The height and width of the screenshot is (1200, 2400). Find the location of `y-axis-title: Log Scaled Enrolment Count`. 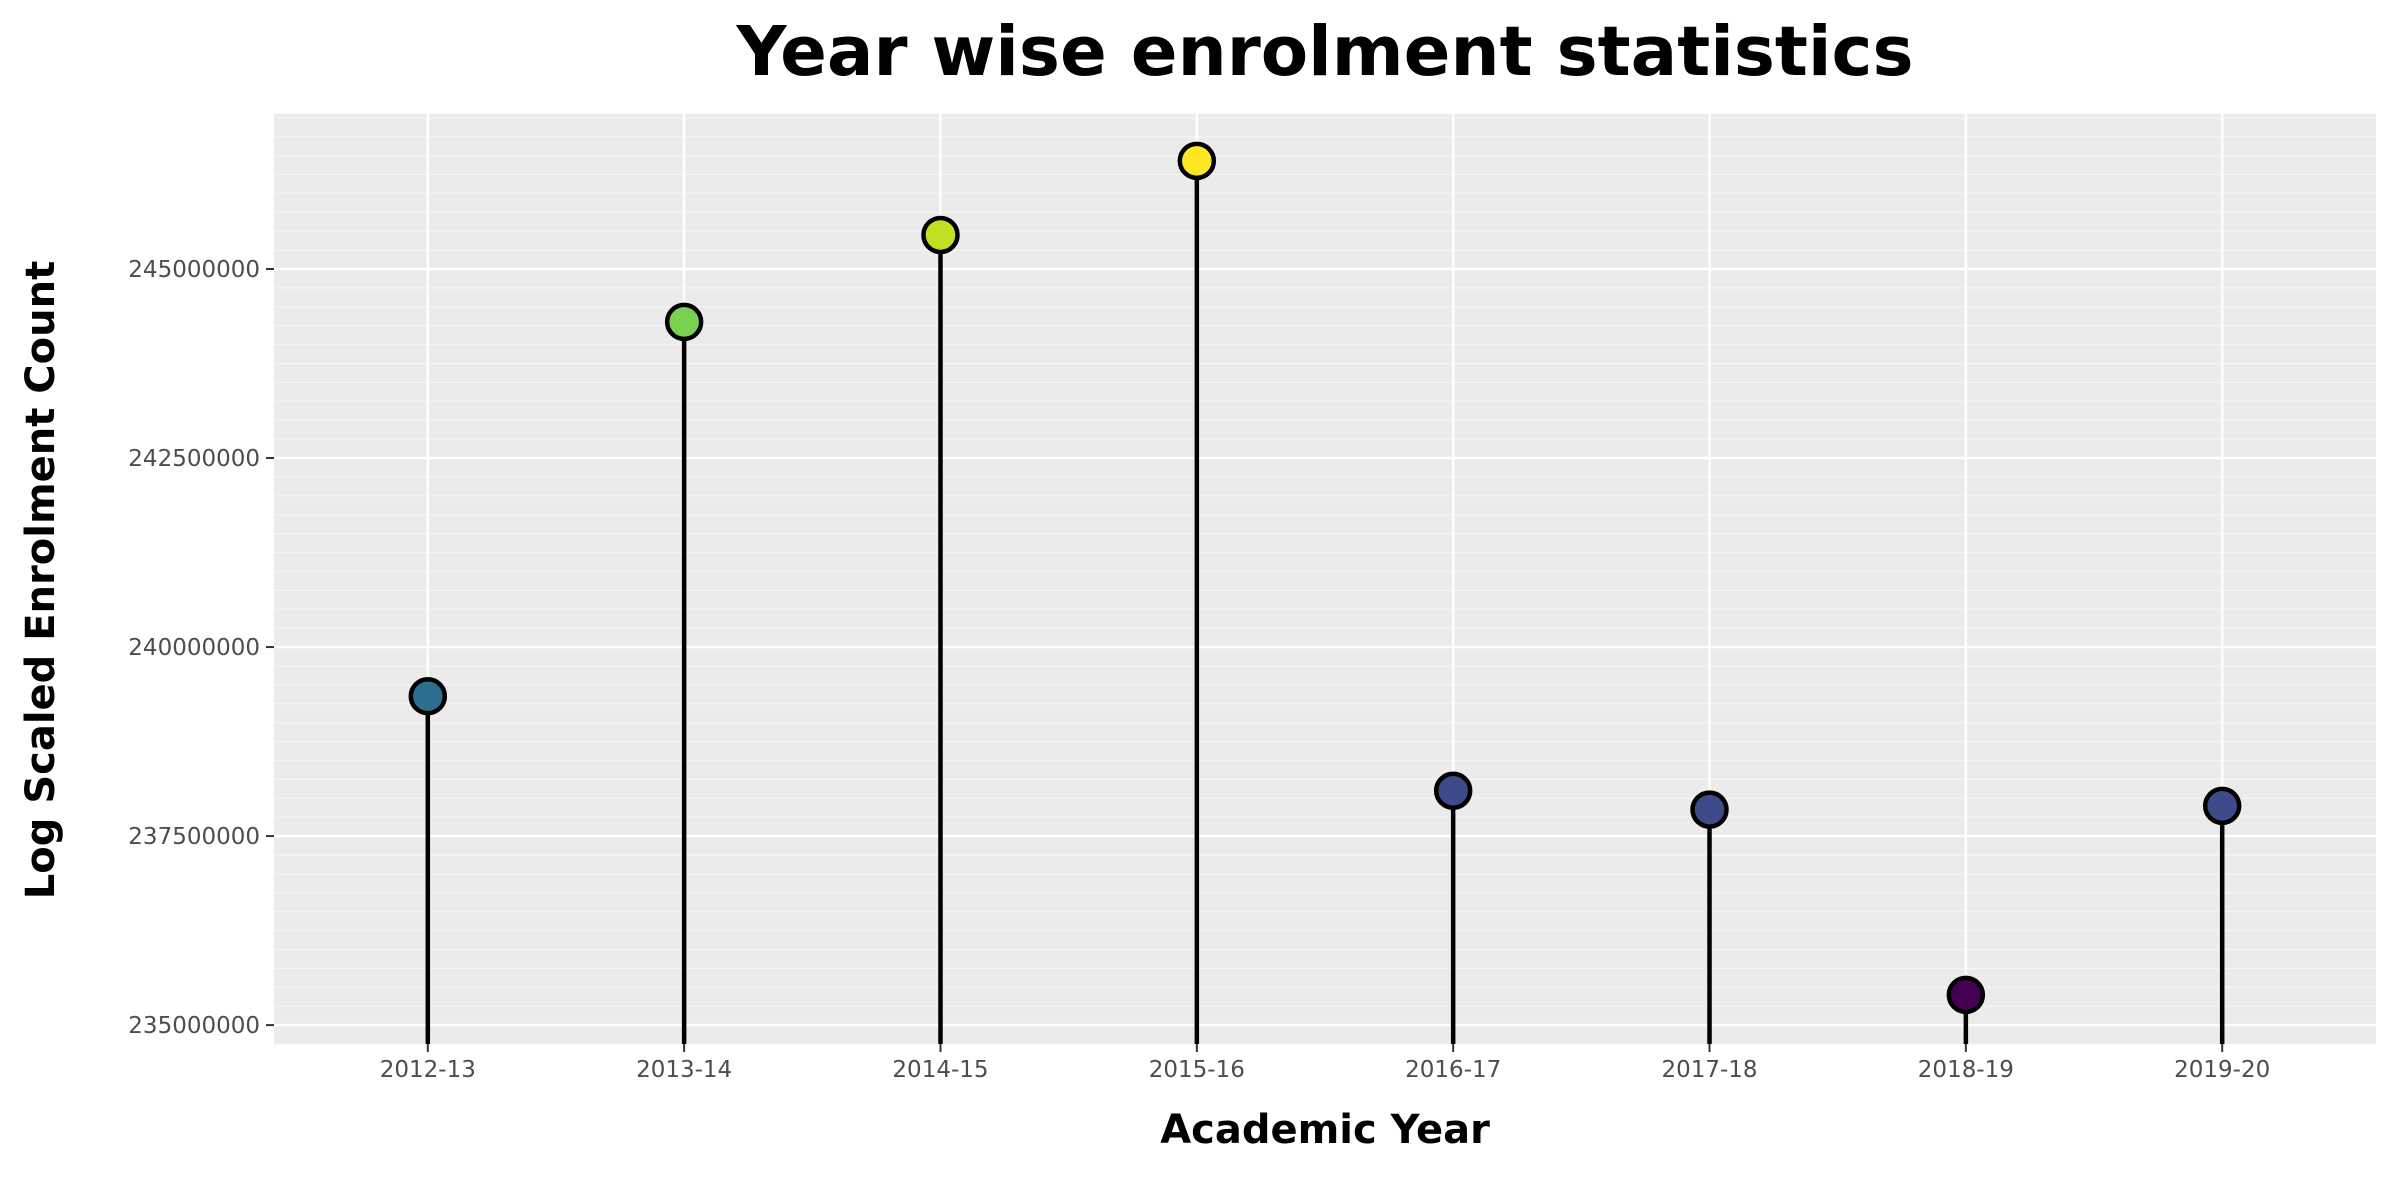

y-axis-title: Log Scaled Enrolment Count is located at coordinates (41, 580).